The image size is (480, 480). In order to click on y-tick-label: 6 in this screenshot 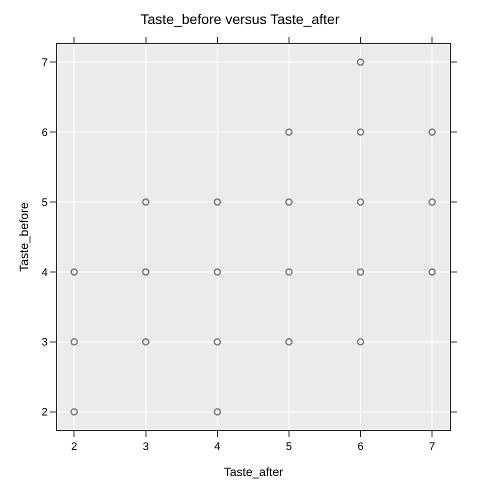, I will do `click(45, 132)`.